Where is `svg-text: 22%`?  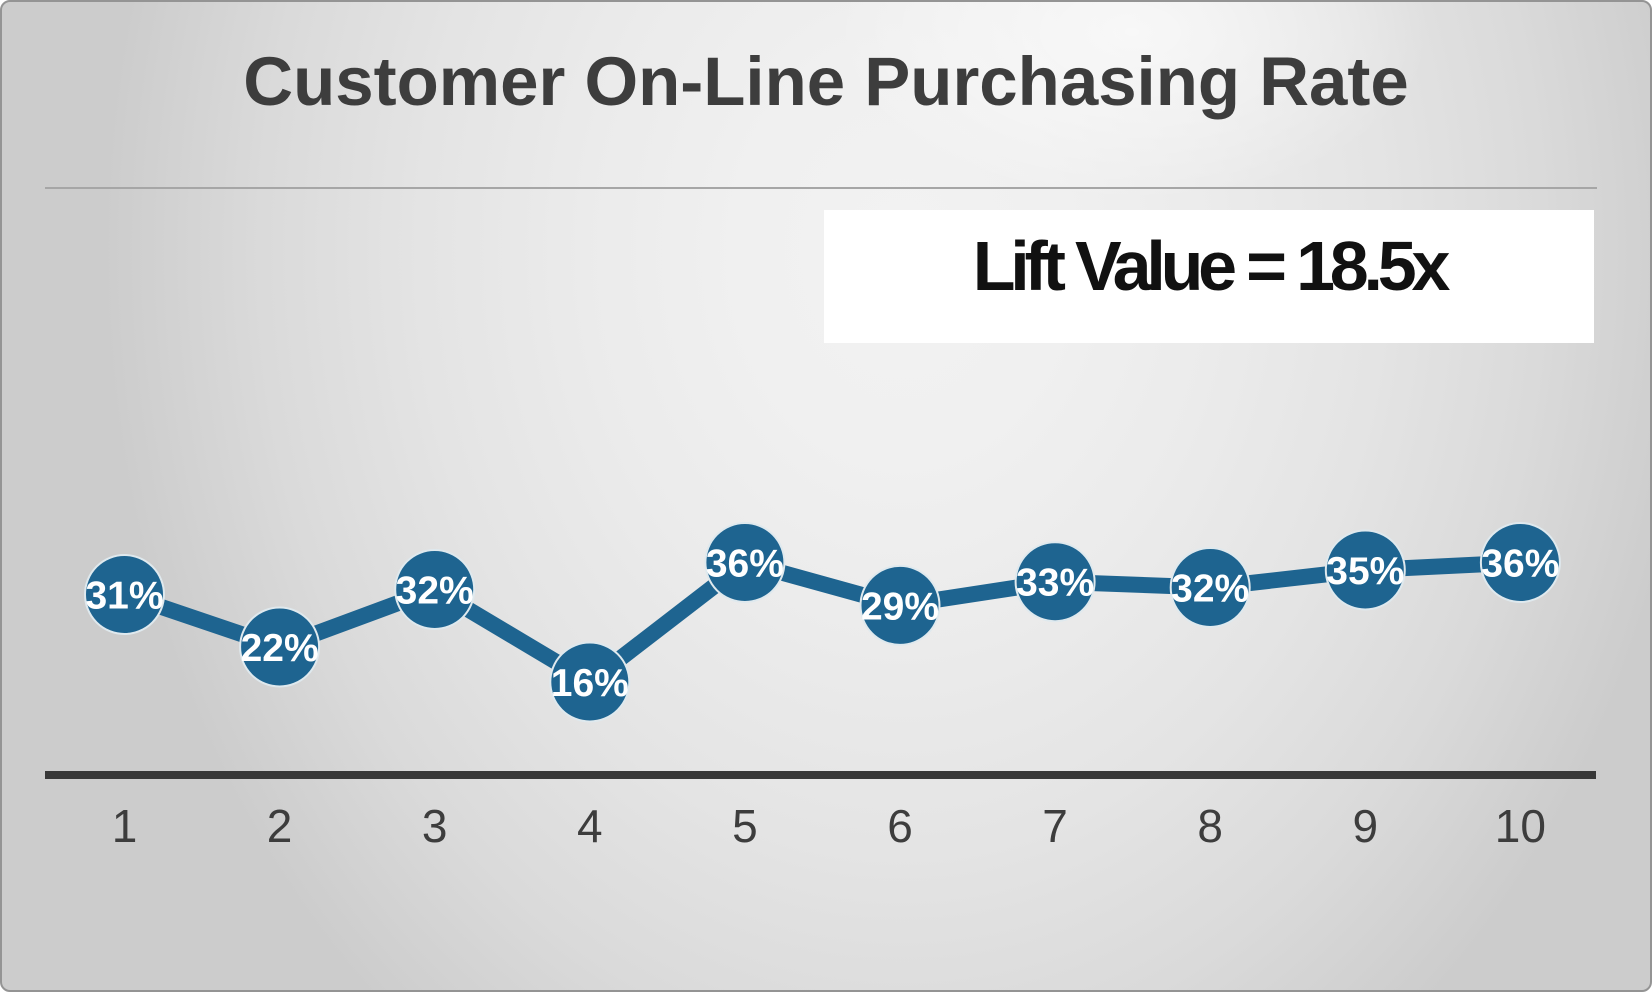
svg-text: 22% is located at coordinates (280, 648).